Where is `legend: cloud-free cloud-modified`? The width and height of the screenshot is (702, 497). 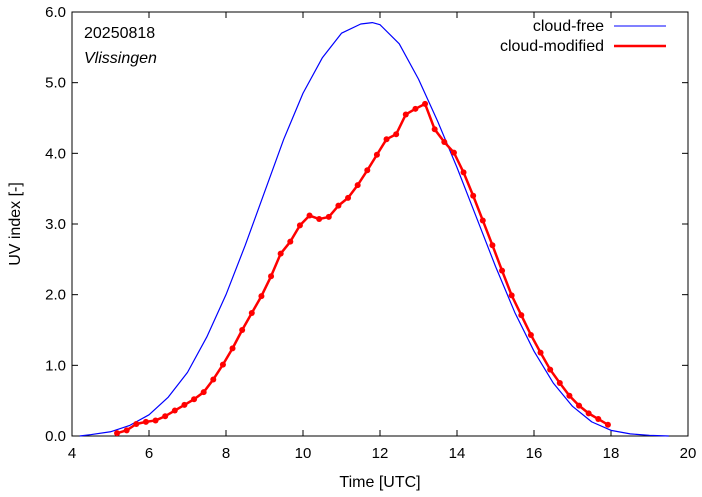
legend: cloud-free cloud-modified is located at coordinates (583, 36).